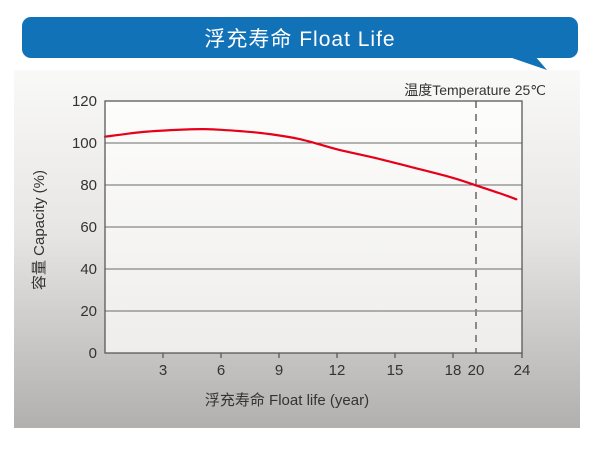  I want to click on capacity-curve, so click(310, 164).